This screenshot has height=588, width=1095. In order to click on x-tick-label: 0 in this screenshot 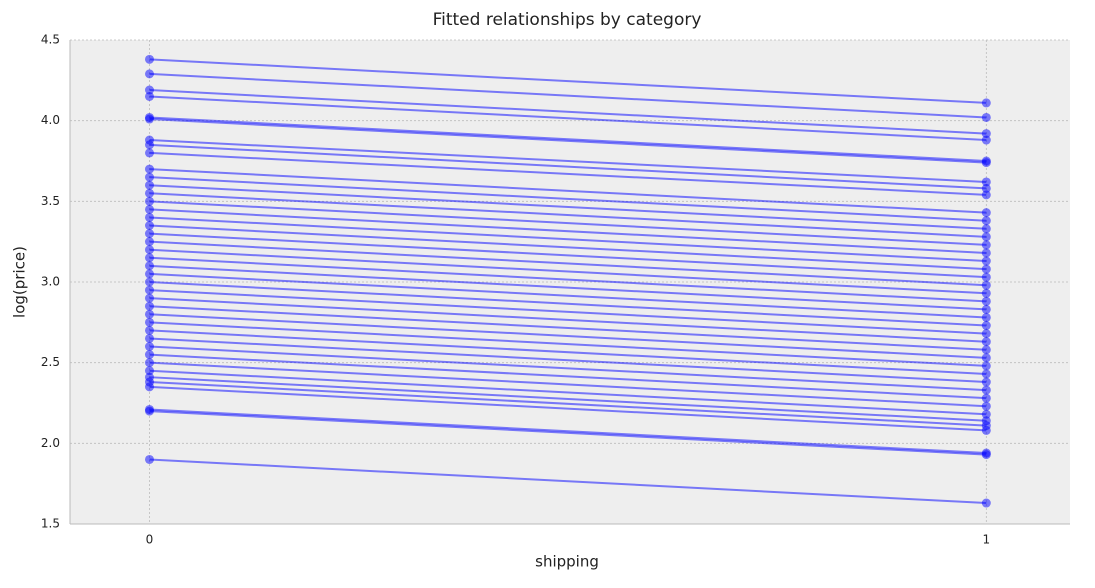, I will do `click(150, 540)`.